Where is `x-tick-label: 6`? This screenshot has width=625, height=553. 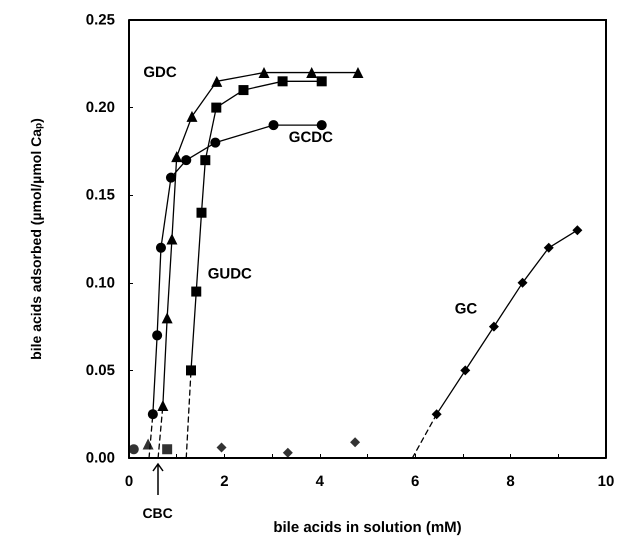
x-tick-label: 6 is located at coordinates (415, 481).